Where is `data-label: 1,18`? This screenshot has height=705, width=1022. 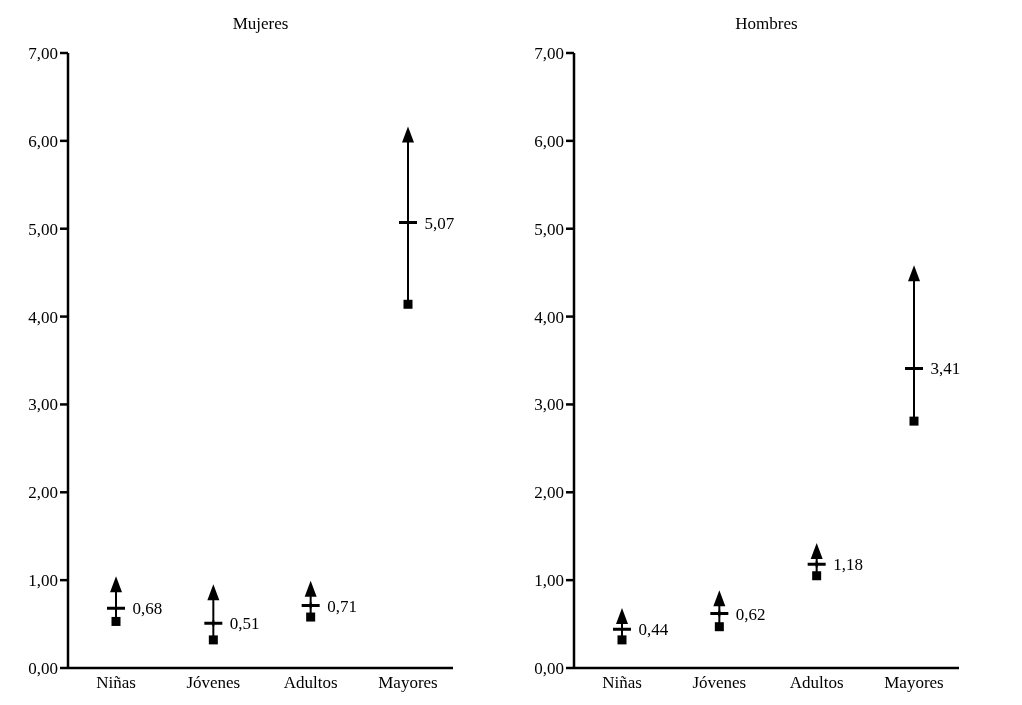 data-label: 1,18 is located at coordinates (848, 565).